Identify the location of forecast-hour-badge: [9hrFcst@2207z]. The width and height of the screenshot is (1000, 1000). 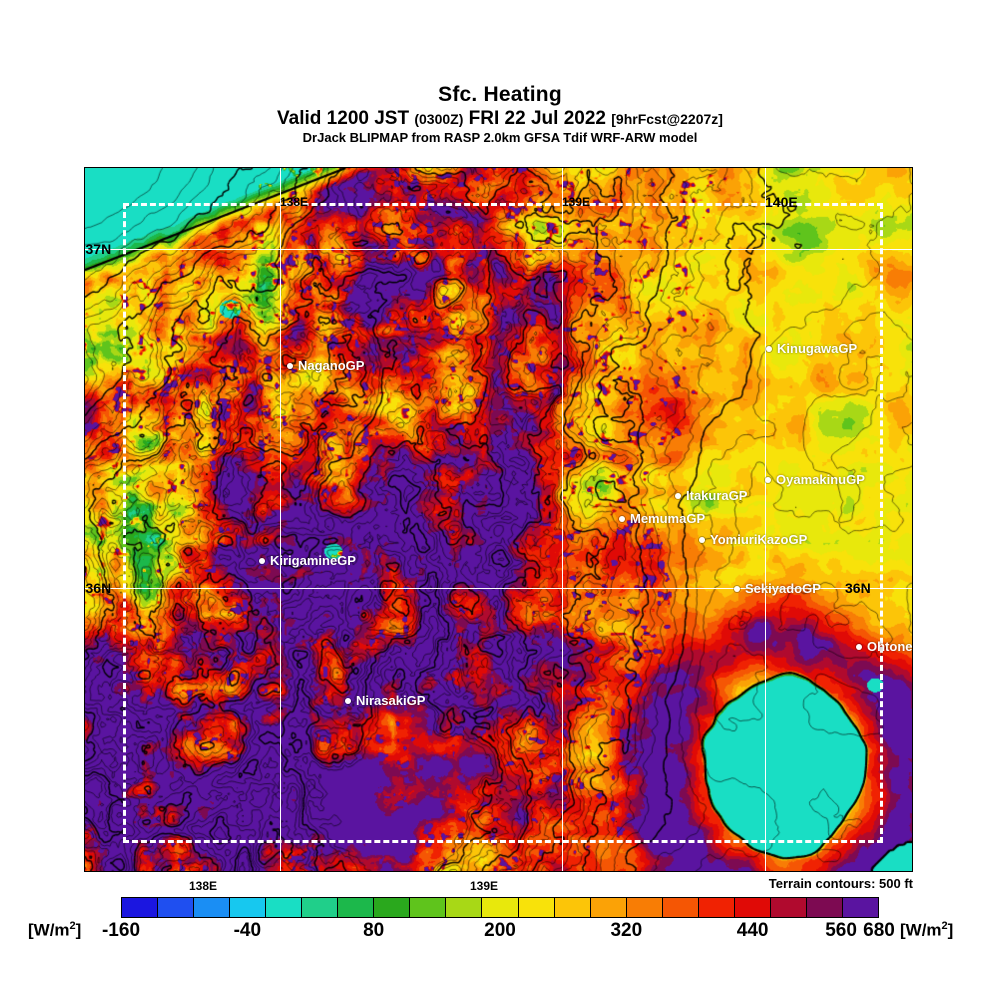
(667, 119).